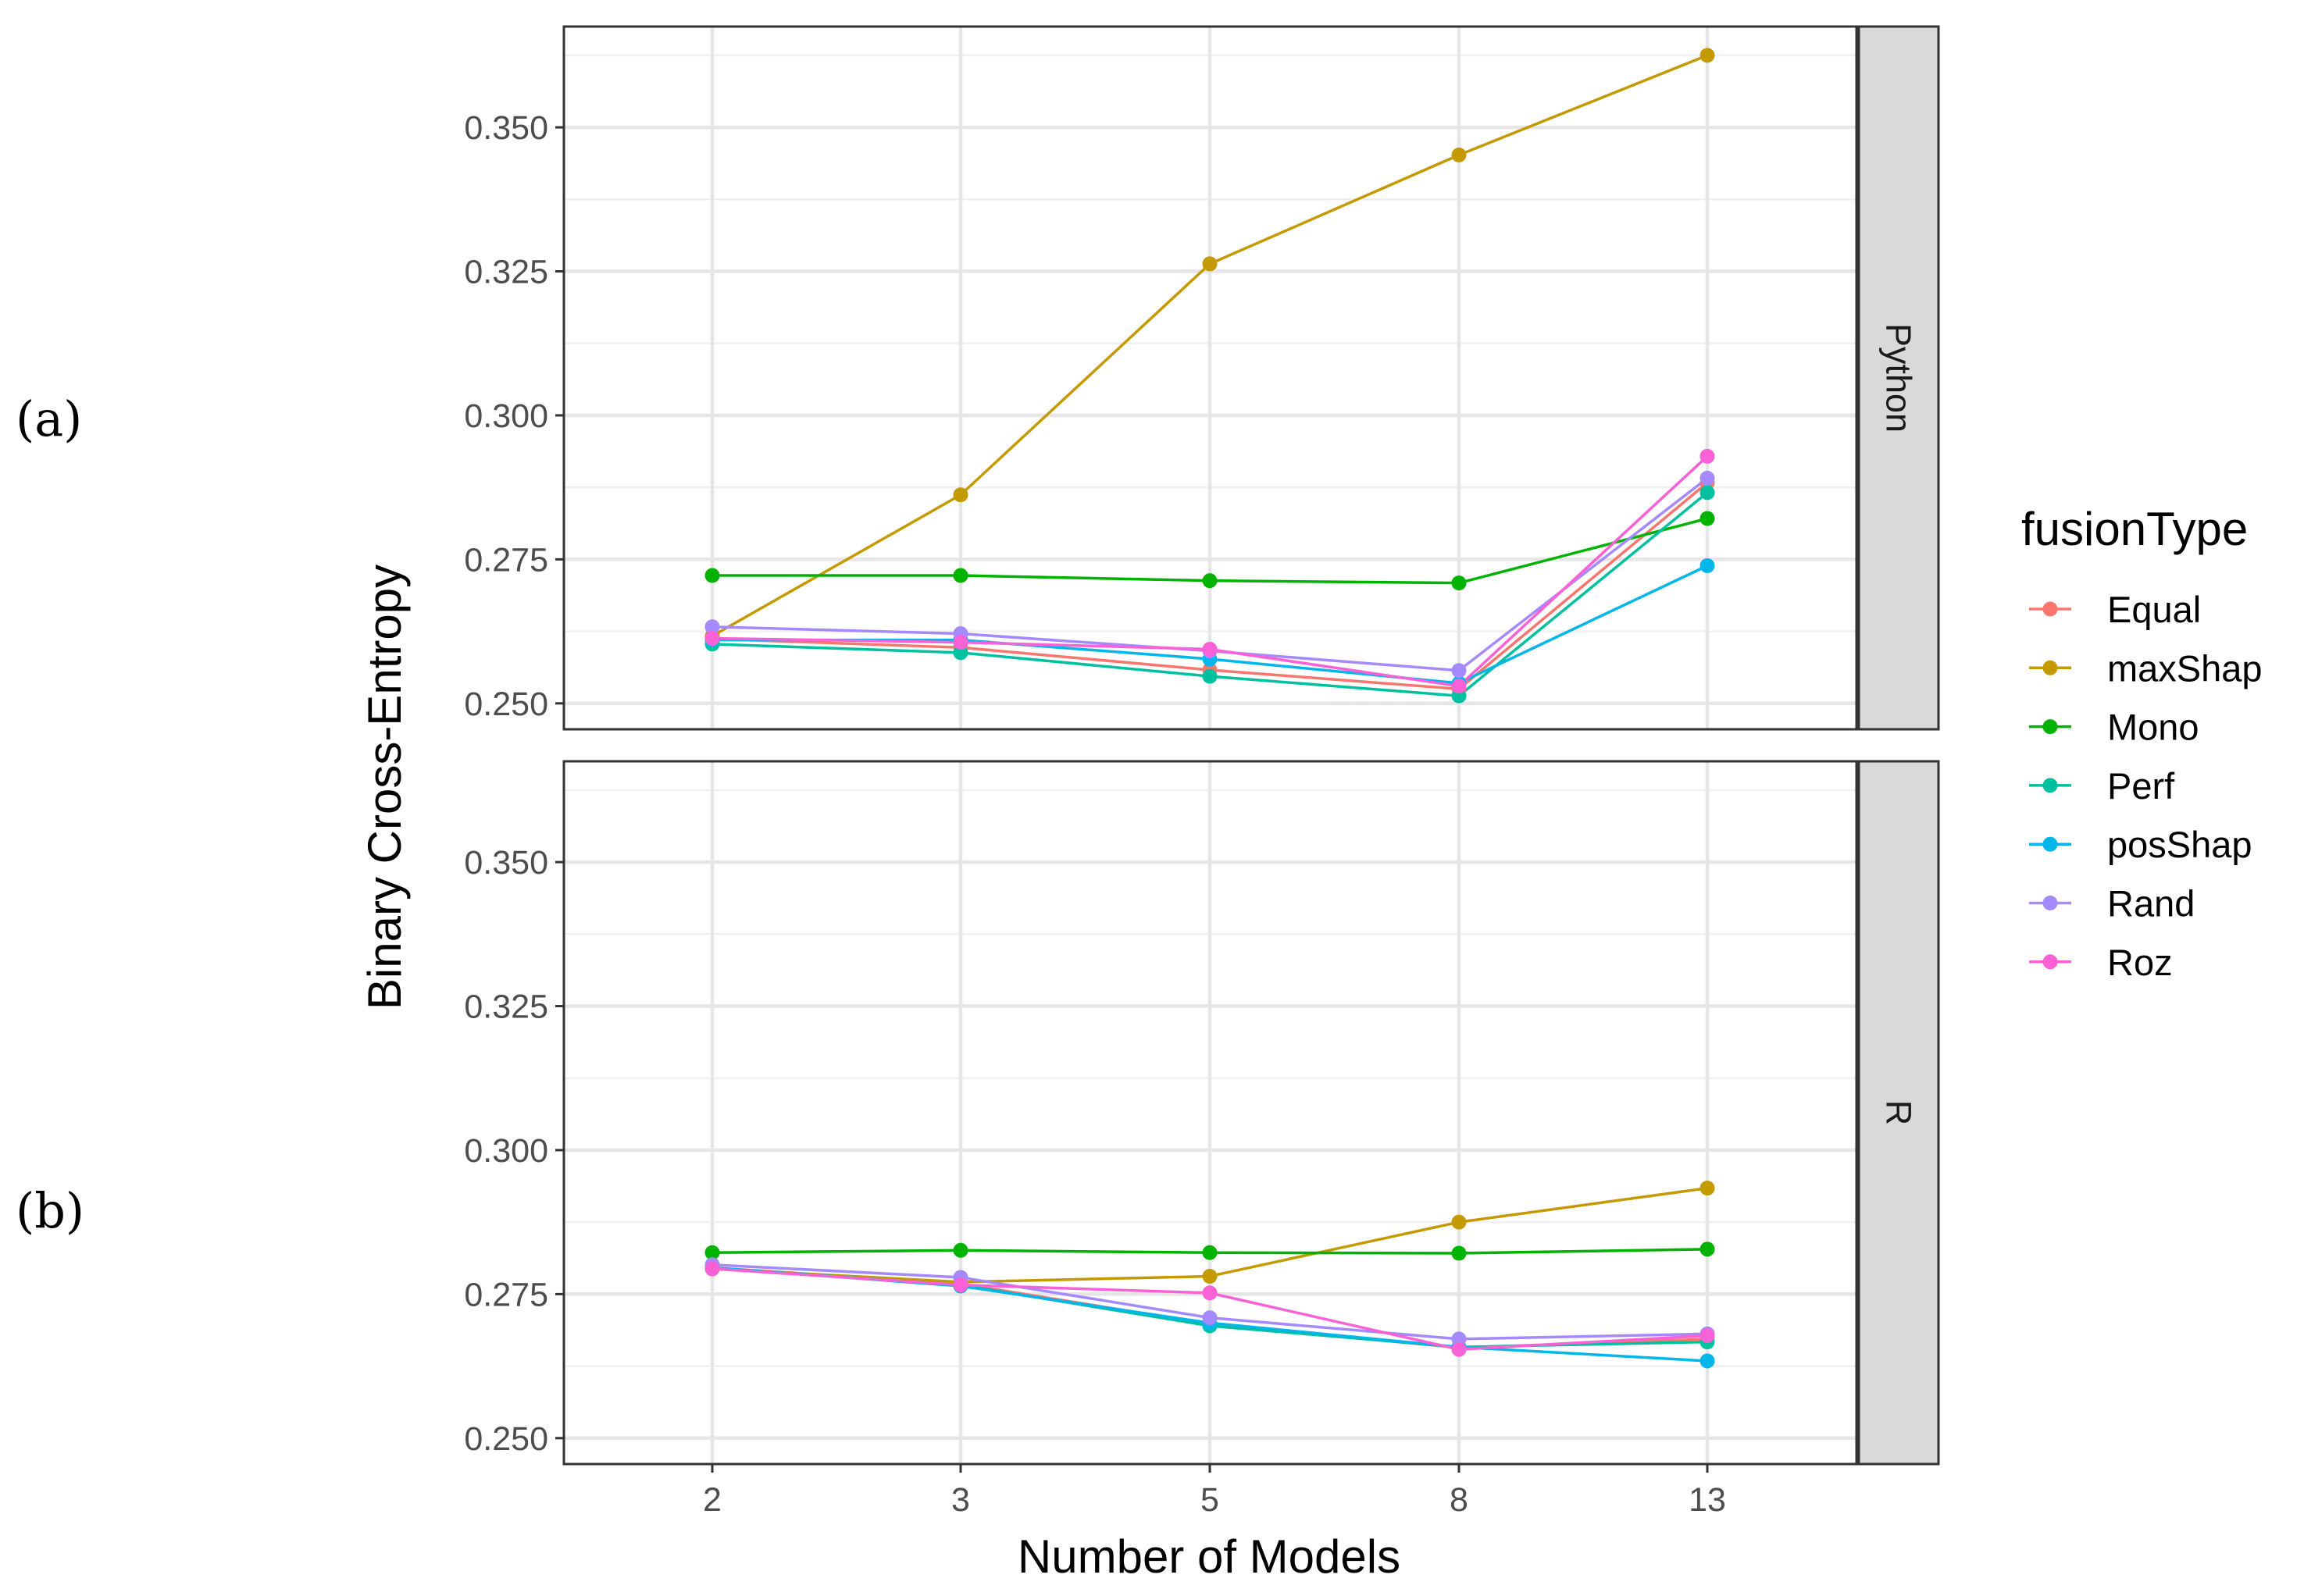 The image size is (2304, 1596). Describe the element at coordinates (1459, 1500) in the screenshot. I see `x-tick-label: 8` at that location.